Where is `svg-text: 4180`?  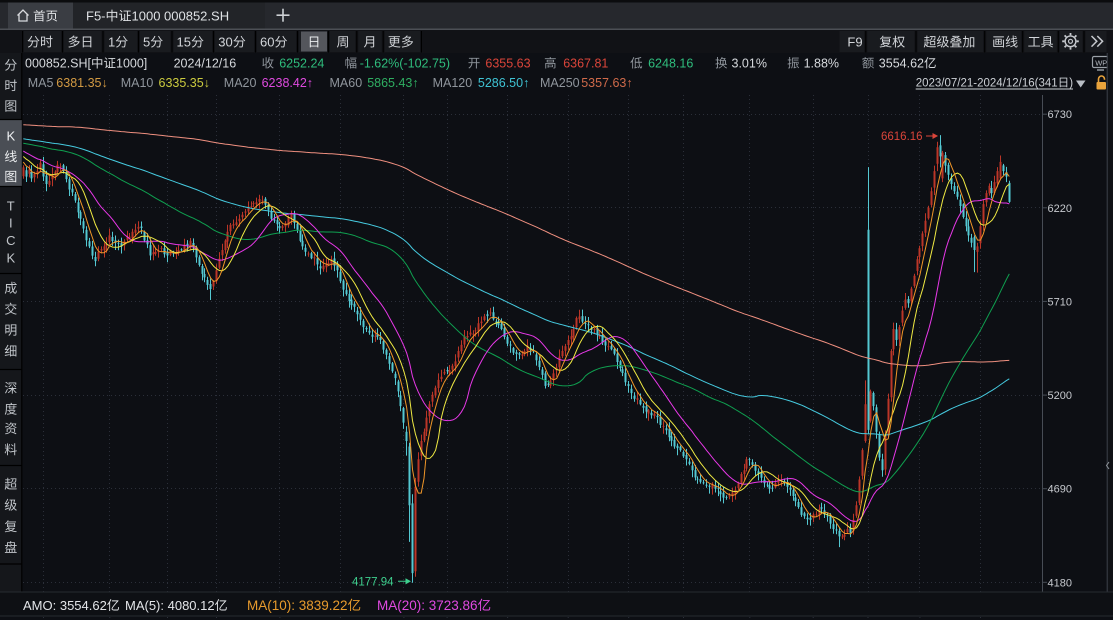
svg-text: 4180 is located at coordinates (1060, 583).